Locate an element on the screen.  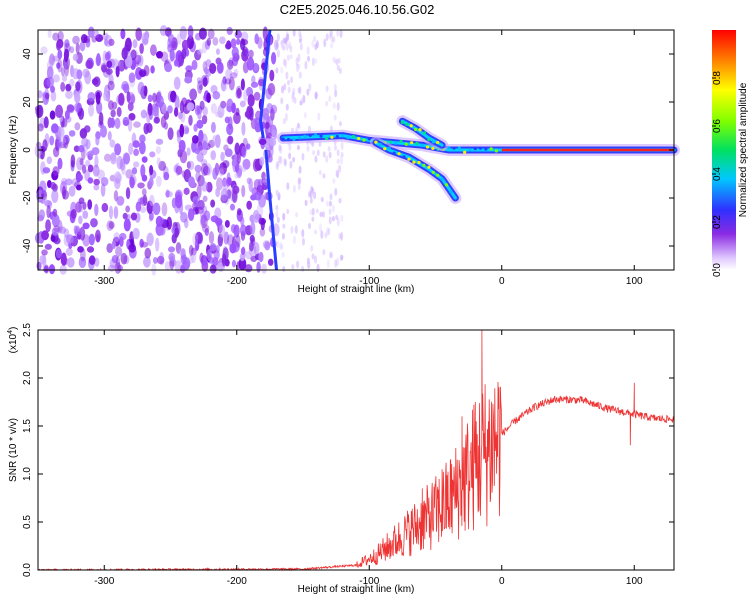
y-tick-label: -40 is located at coordinates (27, 245).